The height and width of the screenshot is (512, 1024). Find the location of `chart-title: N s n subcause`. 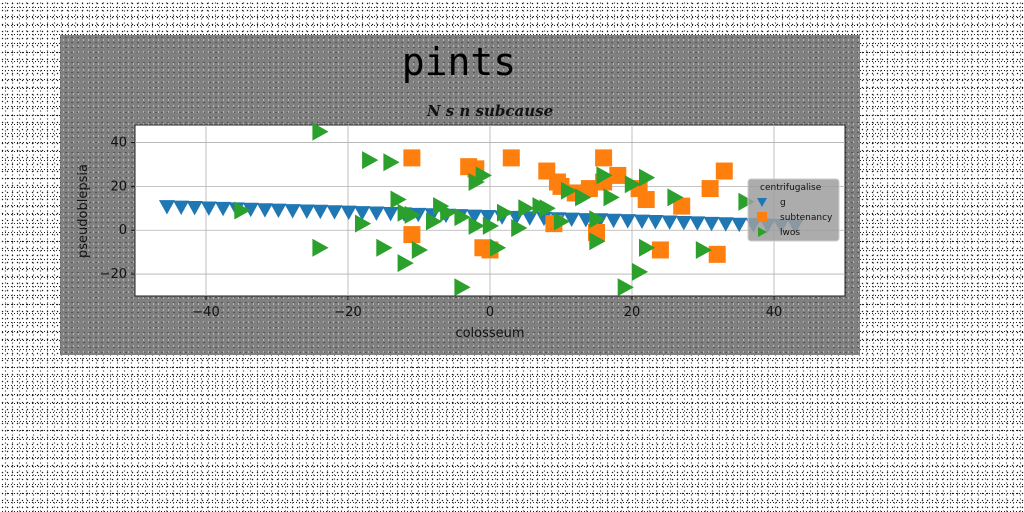

chart-title: N s n subcause is located at coordinates (489, 111).